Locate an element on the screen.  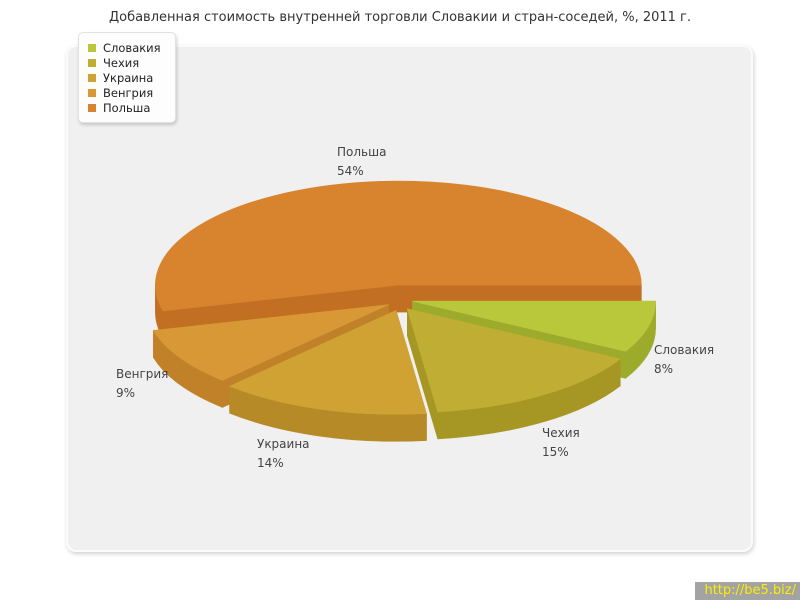
slice-label-name: Чехия is located at coordinates (561, 433).